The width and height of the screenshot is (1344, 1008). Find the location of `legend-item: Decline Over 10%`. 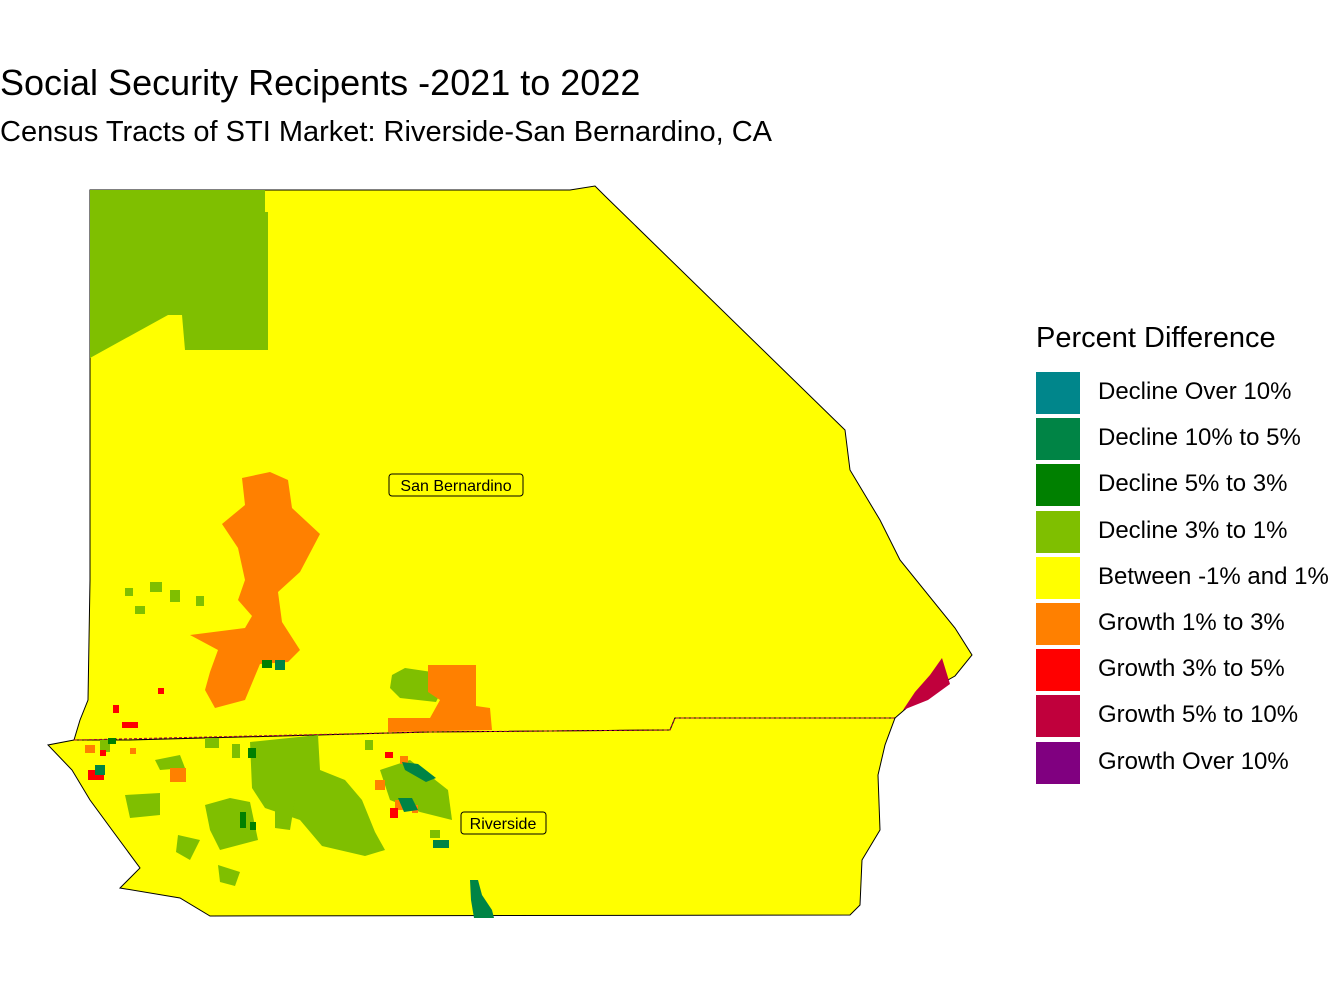

legend-item: Decline Over 10% is located at coordinates (1190, 393).